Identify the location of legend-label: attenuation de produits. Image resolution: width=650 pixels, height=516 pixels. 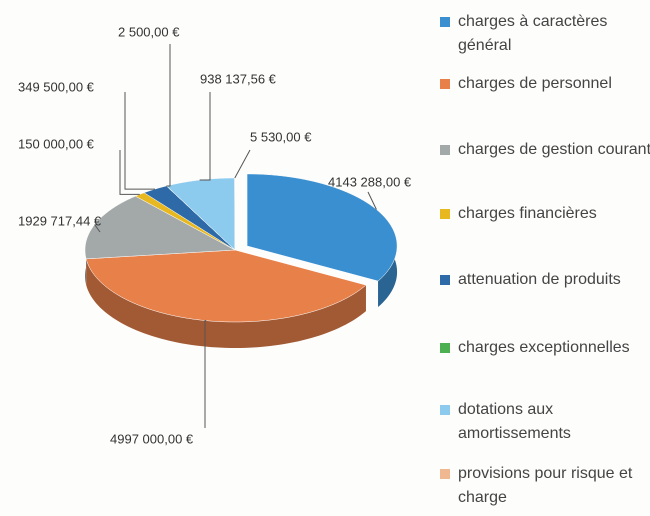
(539, 279).